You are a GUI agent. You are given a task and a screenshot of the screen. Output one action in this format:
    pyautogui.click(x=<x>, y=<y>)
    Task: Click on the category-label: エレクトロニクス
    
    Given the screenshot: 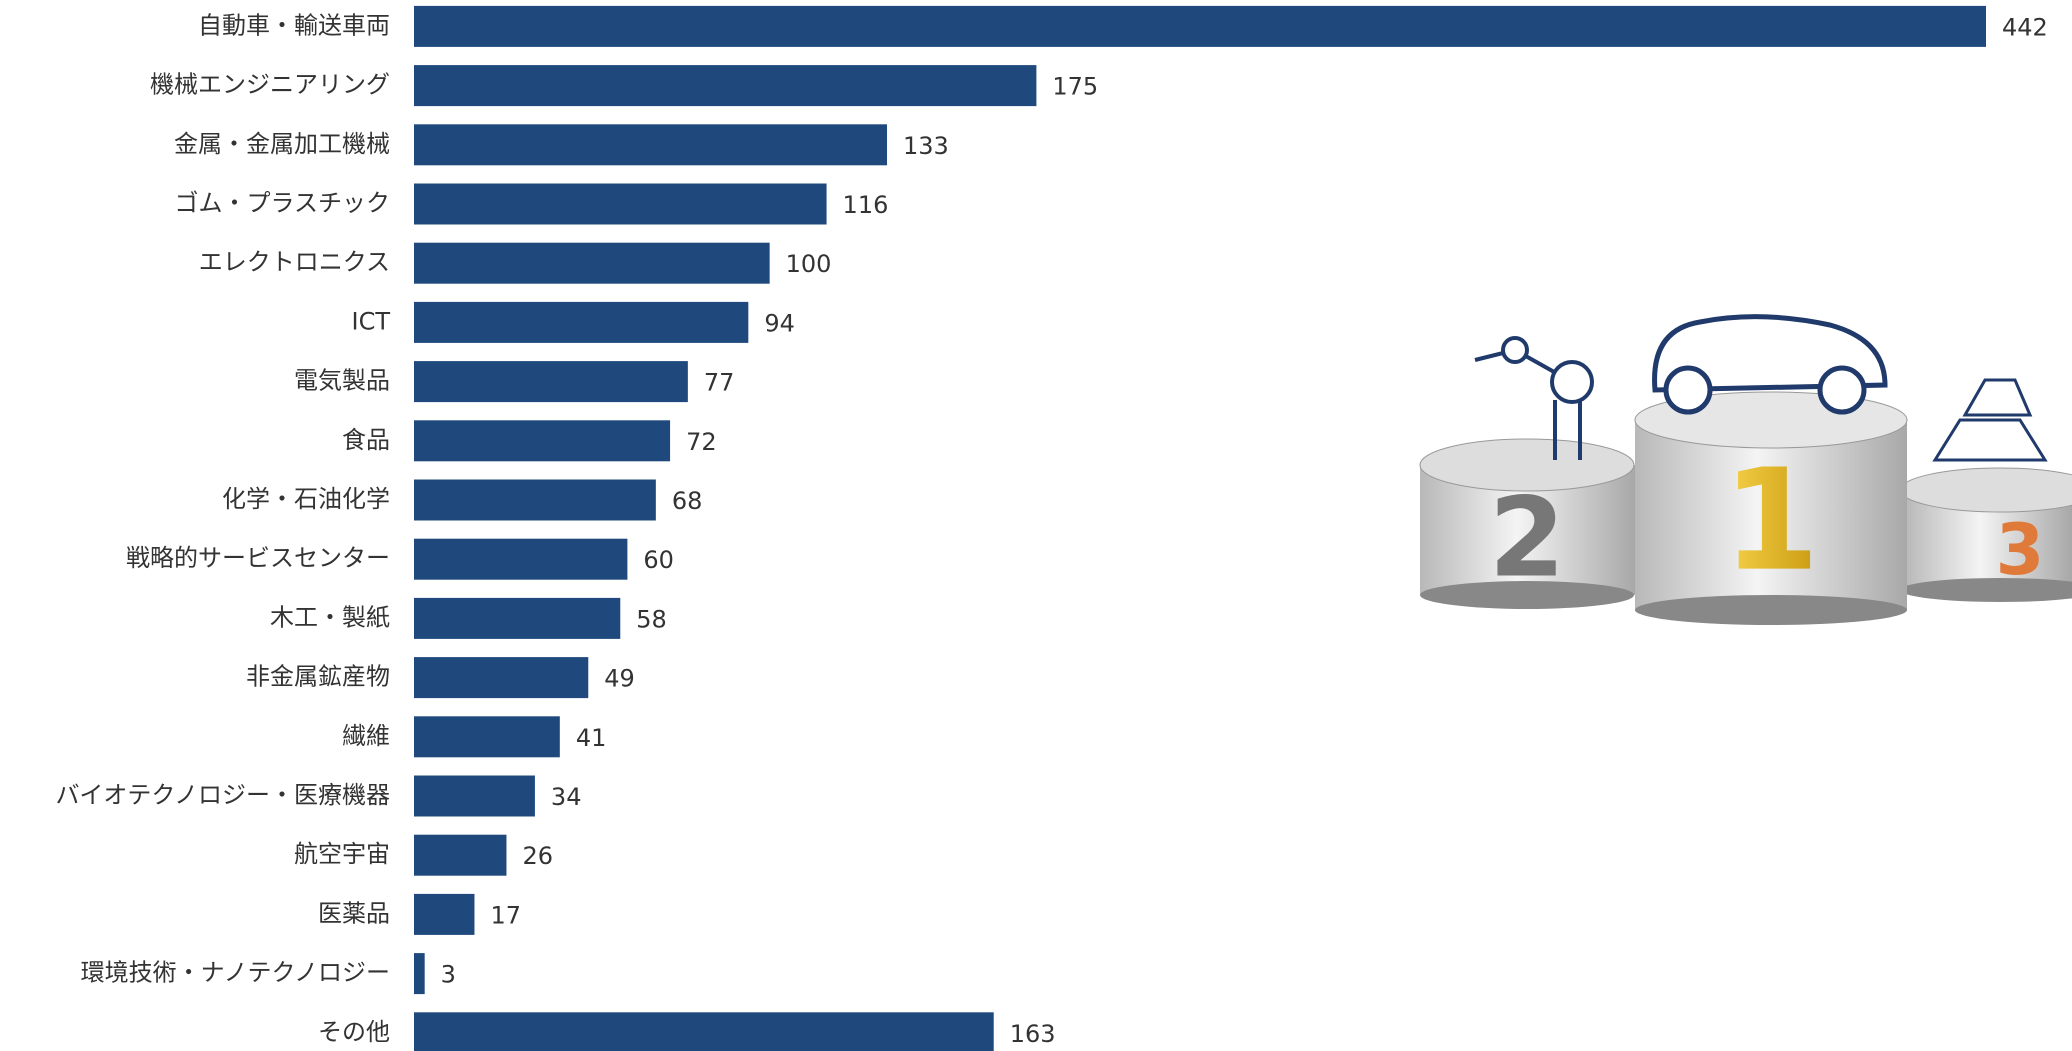 What is the action you would take?
    pyautogui.click(x=294, y=262)
    